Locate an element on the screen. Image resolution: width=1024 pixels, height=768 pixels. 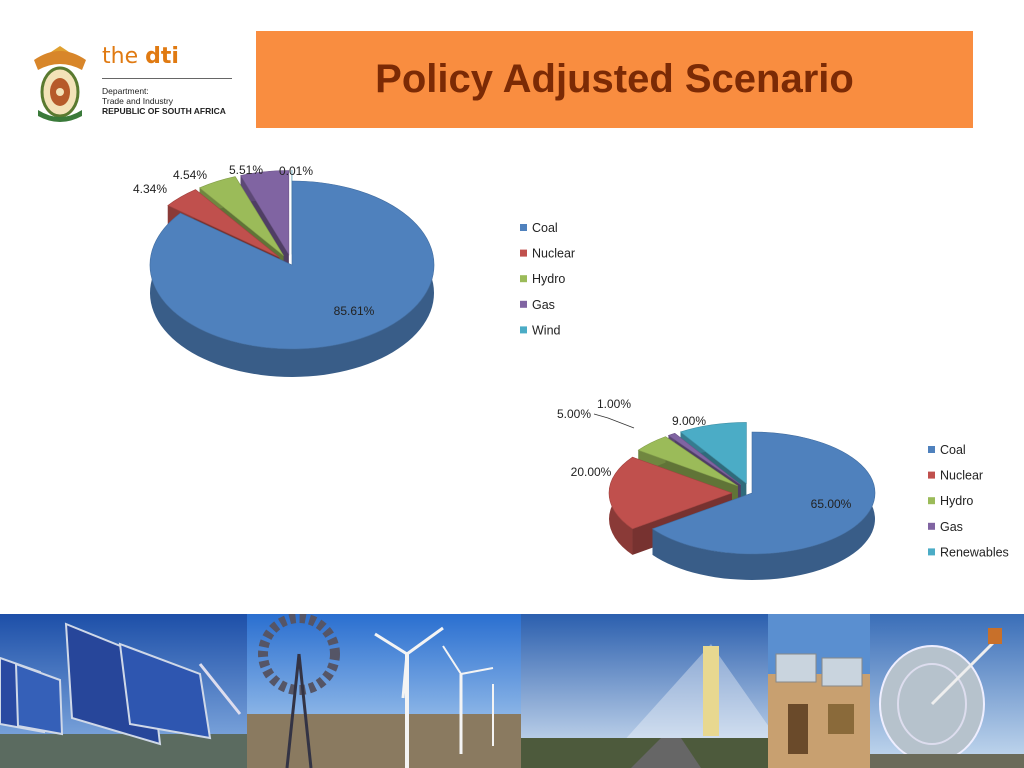
pie-slice-renewables is located at coordinates (713, 453).